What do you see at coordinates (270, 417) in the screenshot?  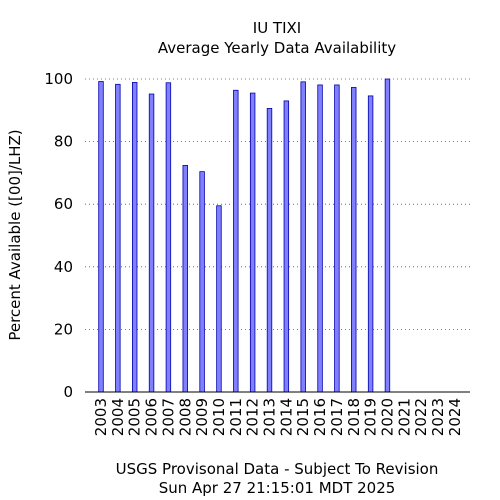 I see `x-tick-label: 2013` at bounding box center [270, 417].